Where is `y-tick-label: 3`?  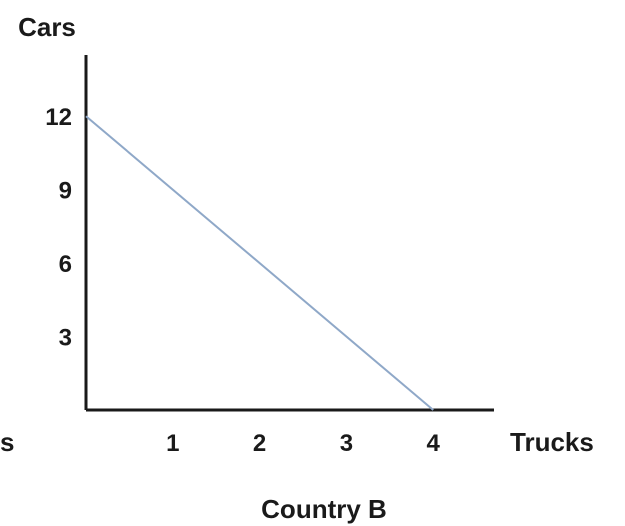 y-tick-label: 3 is located at coordinates (65, 338).